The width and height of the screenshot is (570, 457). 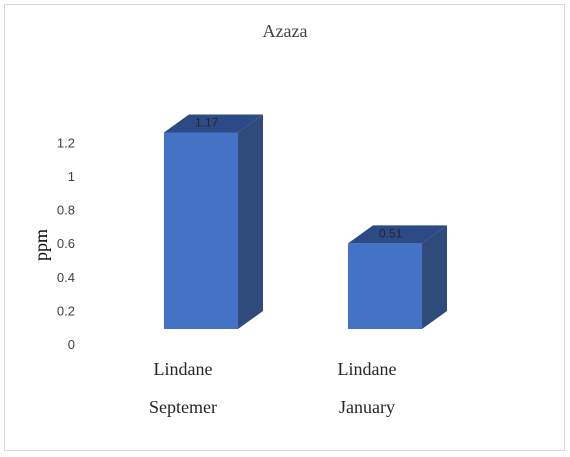 I want to click on y-tick-label: 1, so click(x=71, y=176).